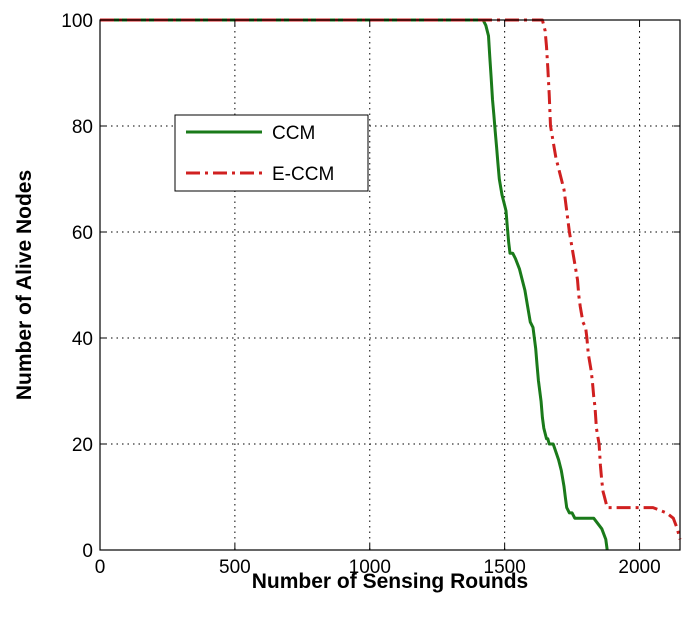 The image size is (694, 624). What do you see at coordinates (303, 174) in the screenshot?
I see `legend-label-eccm: E-CCM` at bounding box center [303, 174].